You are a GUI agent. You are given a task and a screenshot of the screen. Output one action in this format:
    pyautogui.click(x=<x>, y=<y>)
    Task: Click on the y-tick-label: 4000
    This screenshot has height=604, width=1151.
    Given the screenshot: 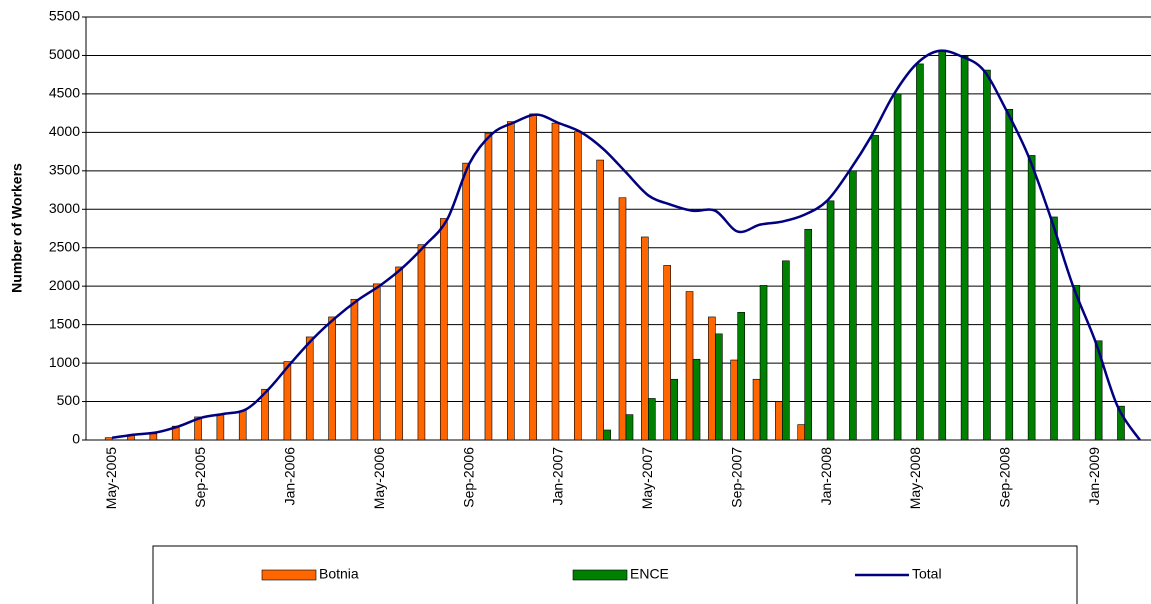 What is the action you would take?
    pyautogui.click(x=64, y=131)
    